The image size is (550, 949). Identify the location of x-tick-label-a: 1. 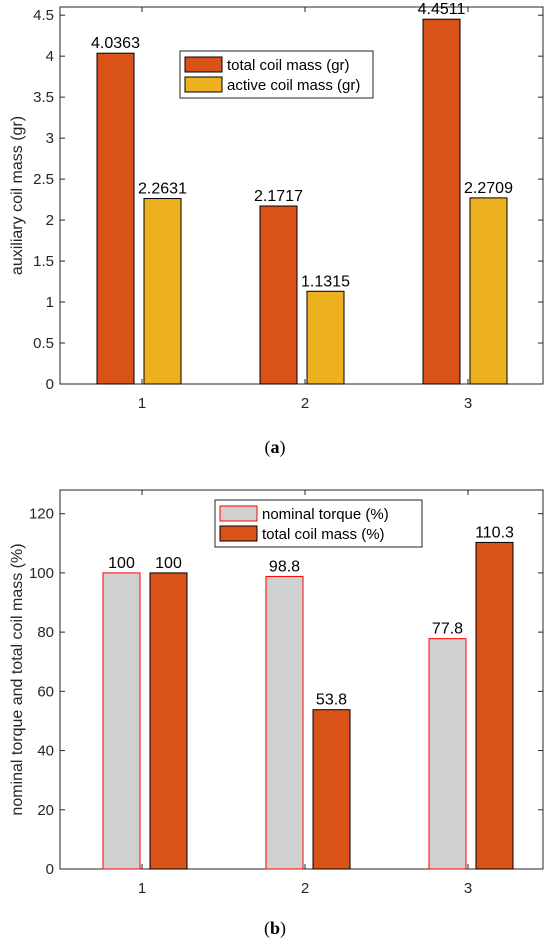
(142, 403).